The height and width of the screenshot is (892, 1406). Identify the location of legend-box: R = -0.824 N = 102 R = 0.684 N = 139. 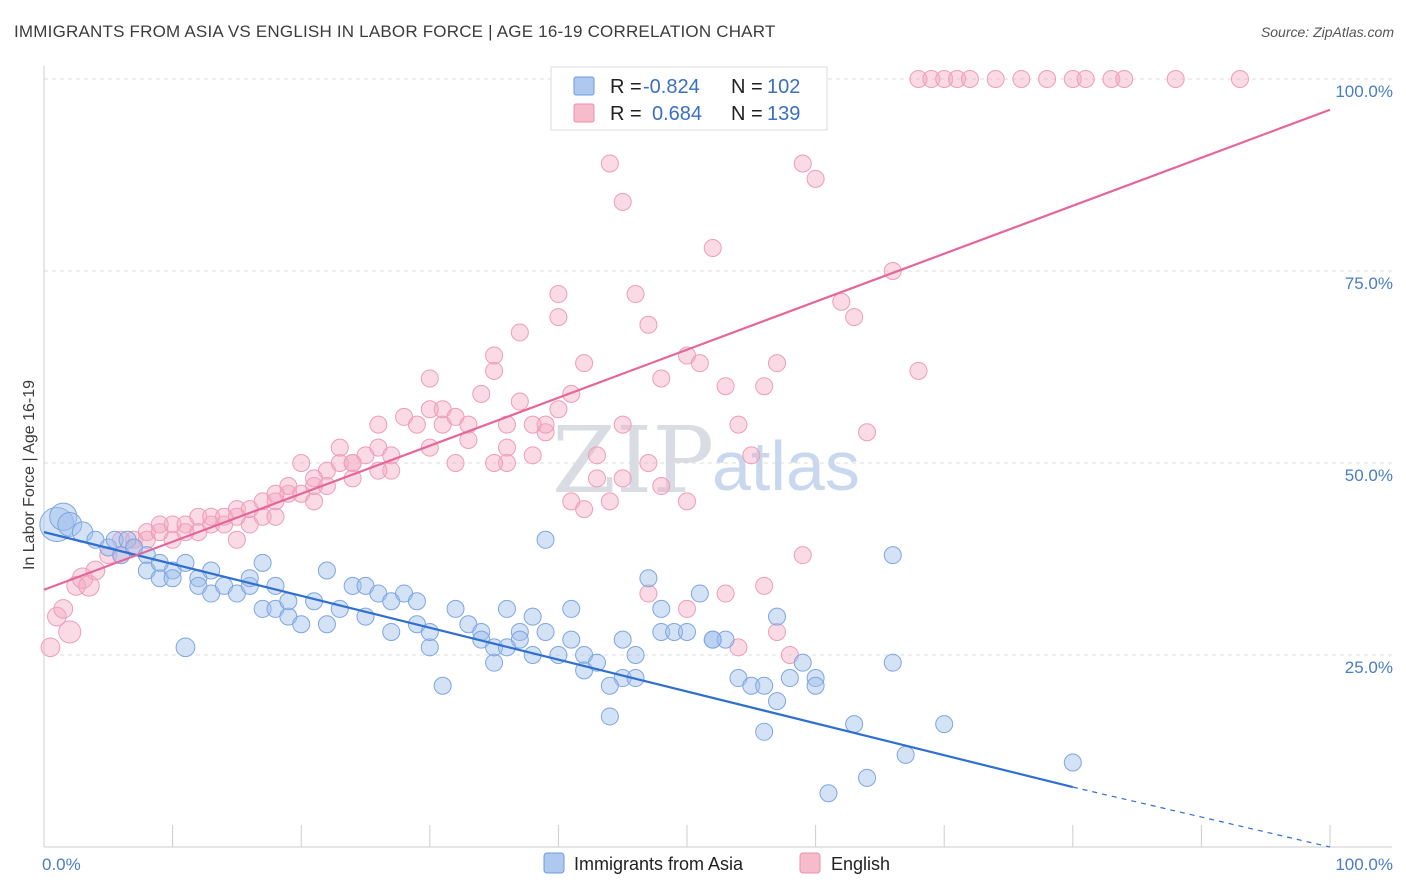
(689, 98).